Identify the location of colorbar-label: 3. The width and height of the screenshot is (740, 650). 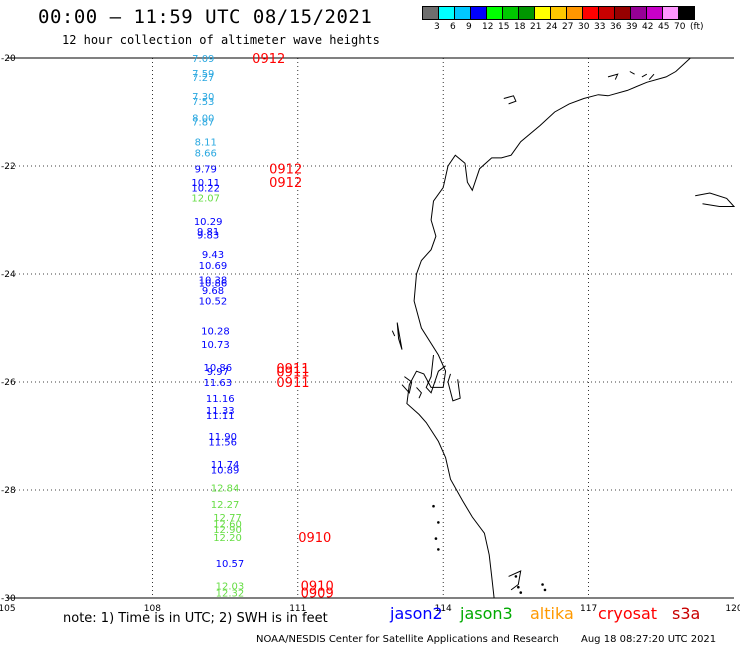
(437, 27).